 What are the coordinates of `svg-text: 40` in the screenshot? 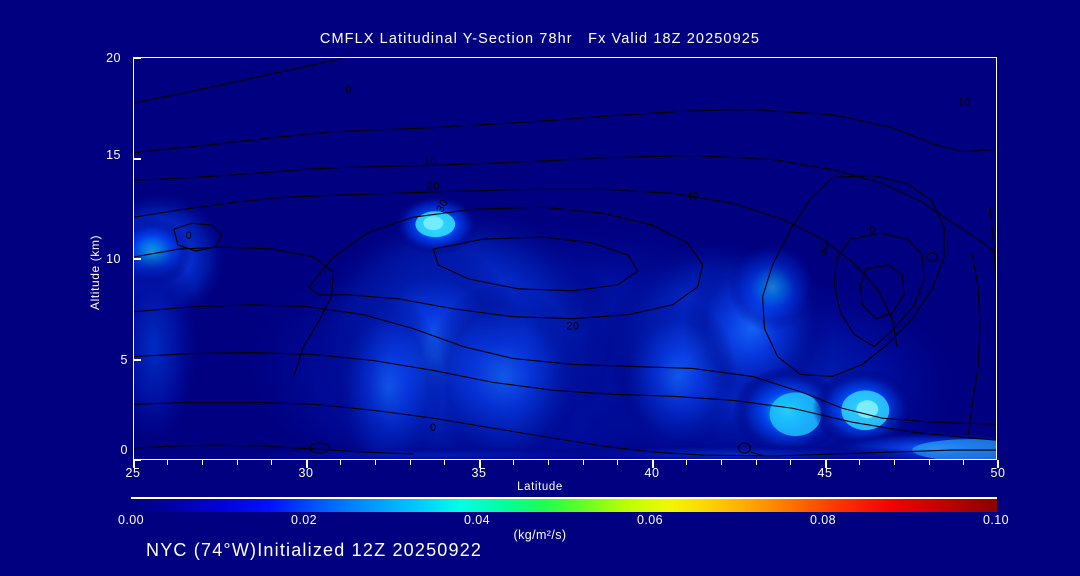 It's located at (692, 196).